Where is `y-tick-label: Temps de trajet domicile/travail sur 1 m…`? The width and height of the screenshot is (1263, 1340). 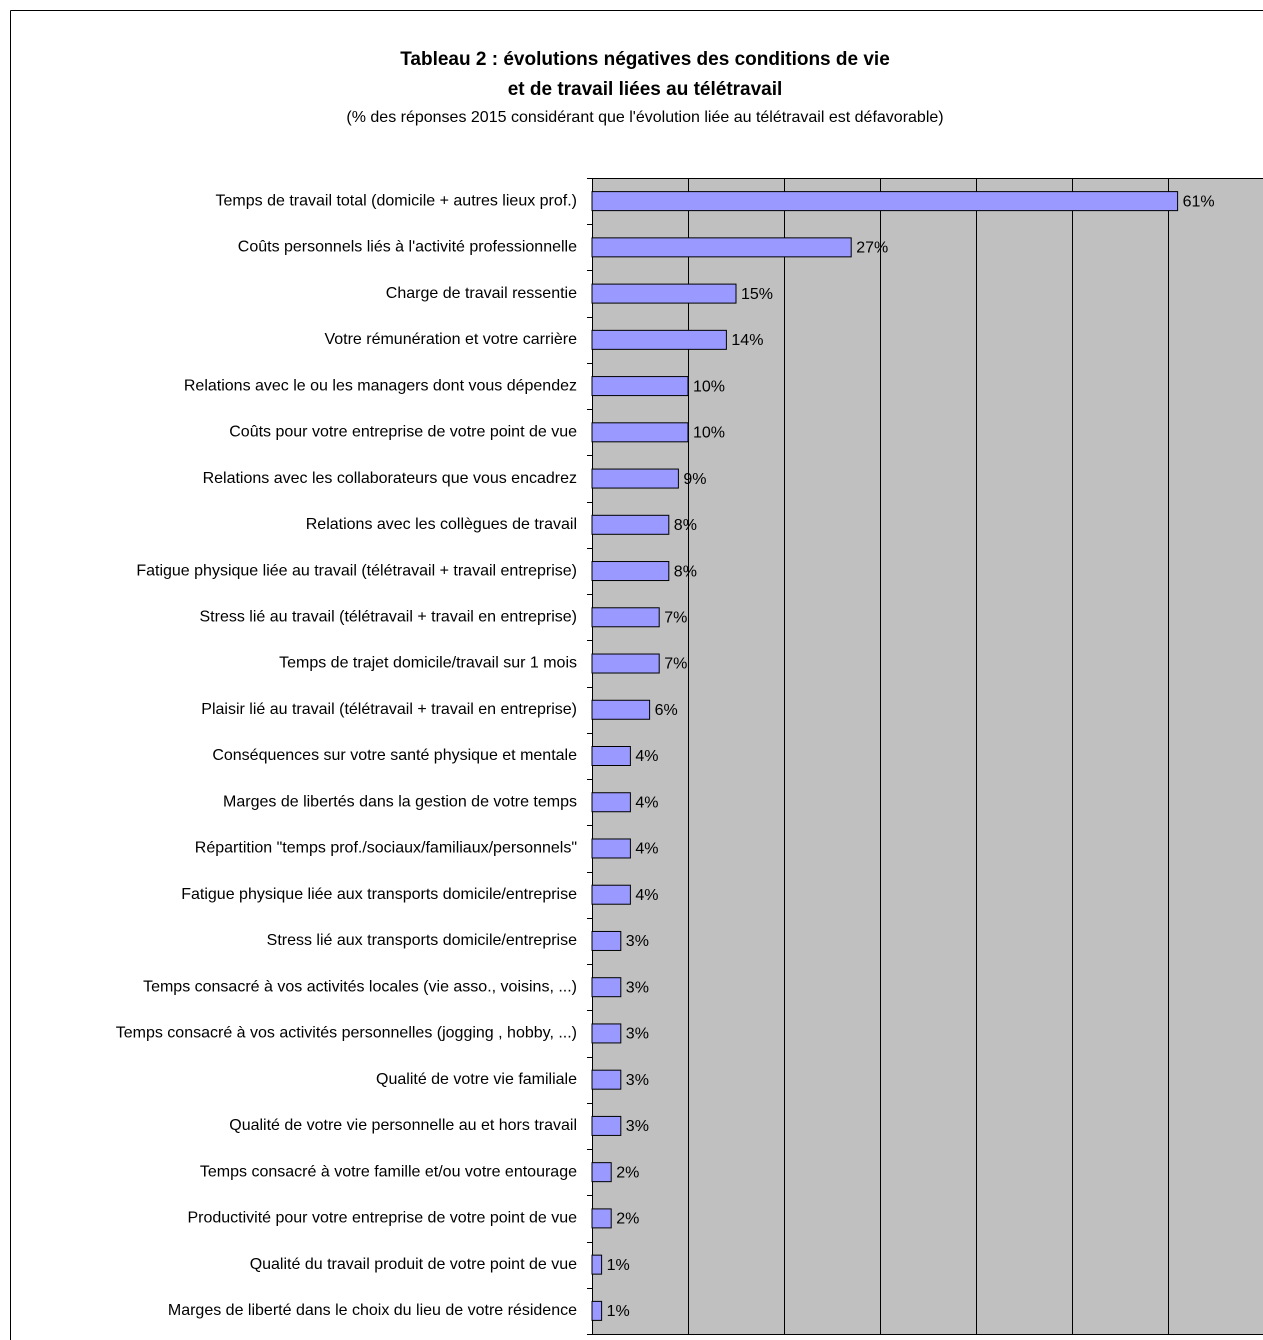 y-tick-label: Temps de trajet domicile/travail sur 1 m… is located at coordinates (428, 663).